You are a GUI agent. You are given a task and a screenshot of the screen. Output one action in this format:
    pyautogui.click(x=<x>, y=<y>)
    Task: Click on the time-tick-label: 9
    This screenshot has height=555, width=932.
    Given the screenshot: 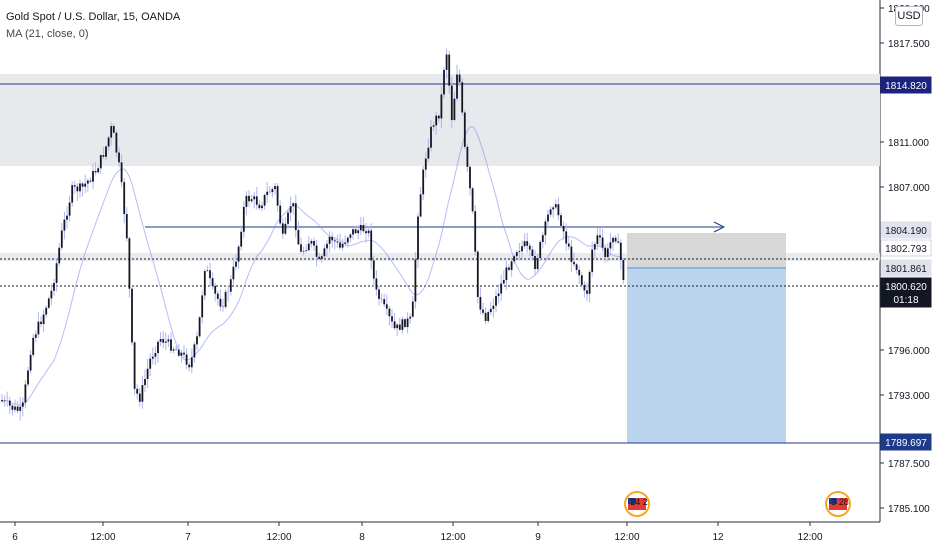 What is the action you would take?
    pyautogui.click(x=538, y=537)
    